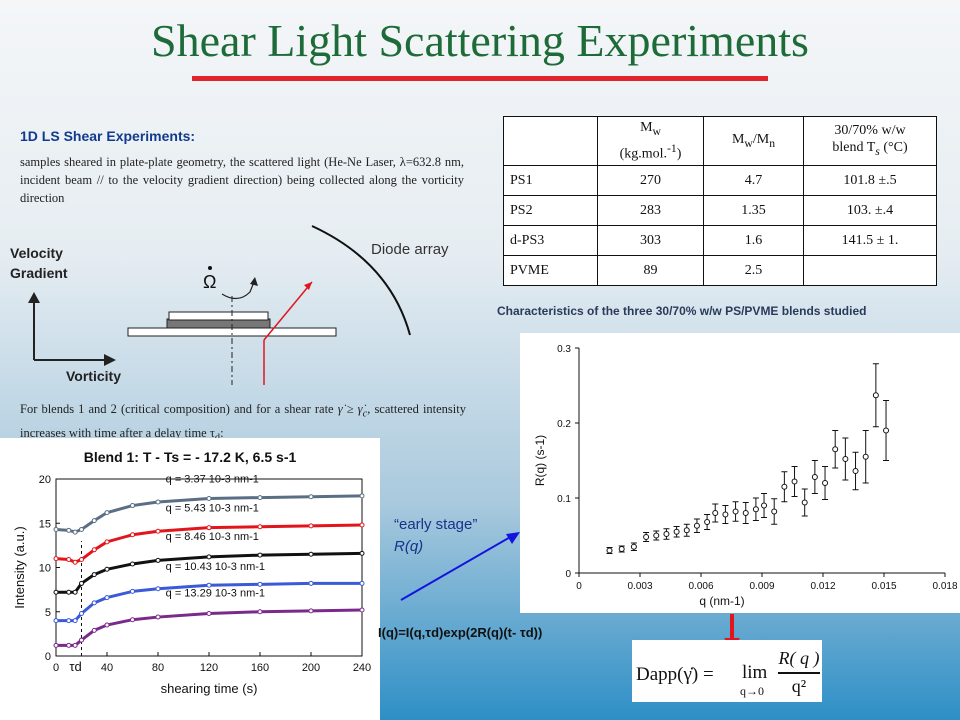 The width and height of the screenshot is (960, 720). What do you see at coordinates (409, 546) in the screenshot?
I see `early-stage-rq: R(q)` at bounding box center [409, 546].